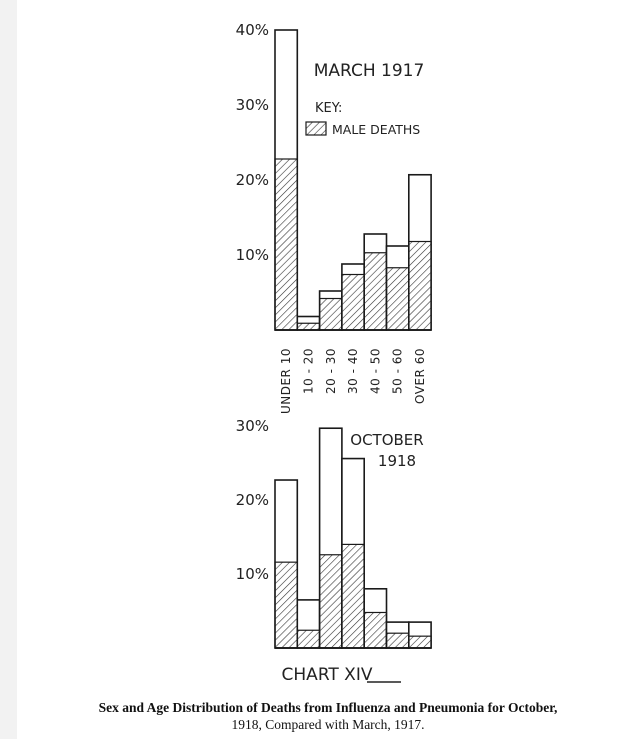 The width and height of the screenshot is (639, 739). What do you see at coordinates (398, 371) in the screenshot?
I see `x-tick-50-60: 50 - 60` at bounding box center [398, 371].